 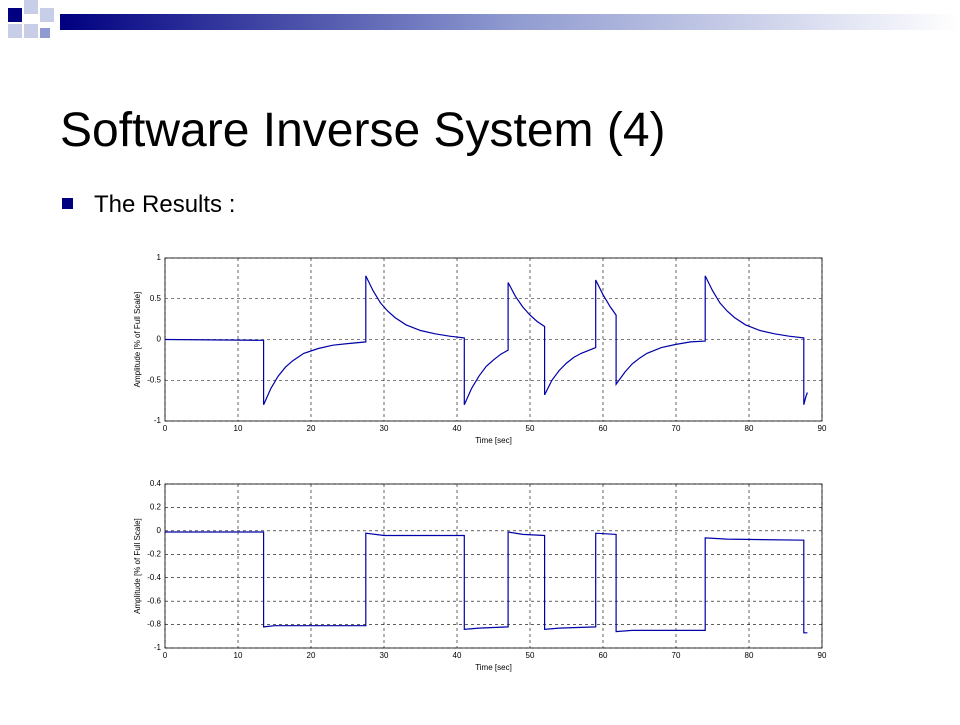 What do you see at coordinates (67, 203) in the screenshot?
I see `bullet-marker` at bounding box center [67, 203].